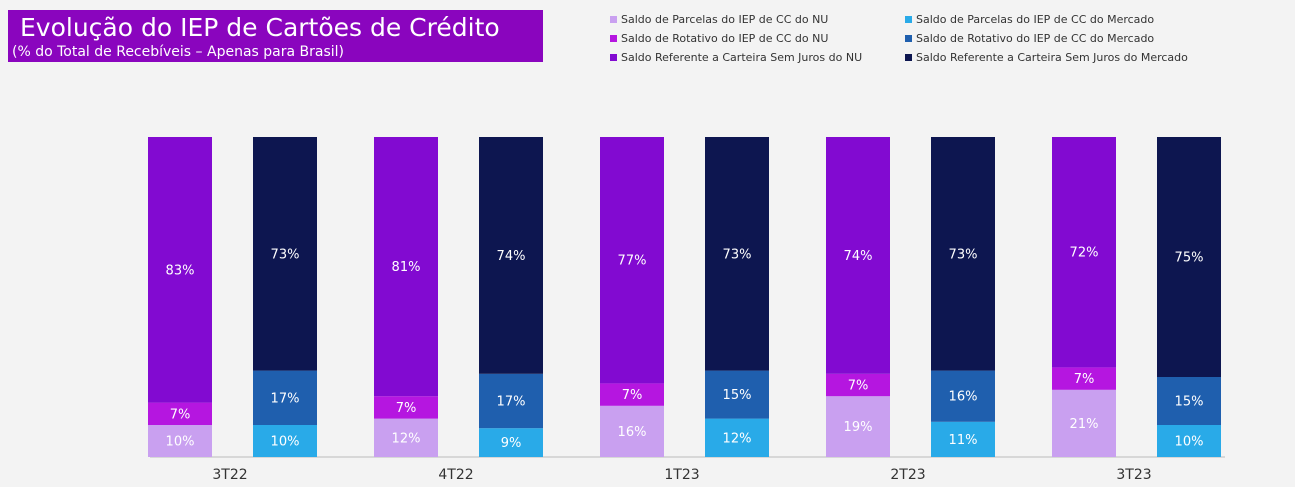 The image size is (1295, 487). Describe the element at coordinates (724, 38) in the screenshot. I see `legend-label: Saldo de Rotativo do IEP de CC do NU` at that location.